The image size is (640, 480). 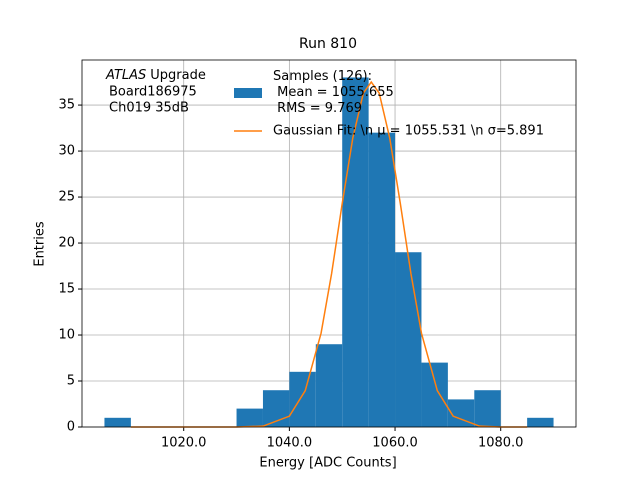 What do you see at coordinates (125, 75) in the screenshot?
I see `annotation-emphasis: ATLAS` at bounding box center [125, 75].